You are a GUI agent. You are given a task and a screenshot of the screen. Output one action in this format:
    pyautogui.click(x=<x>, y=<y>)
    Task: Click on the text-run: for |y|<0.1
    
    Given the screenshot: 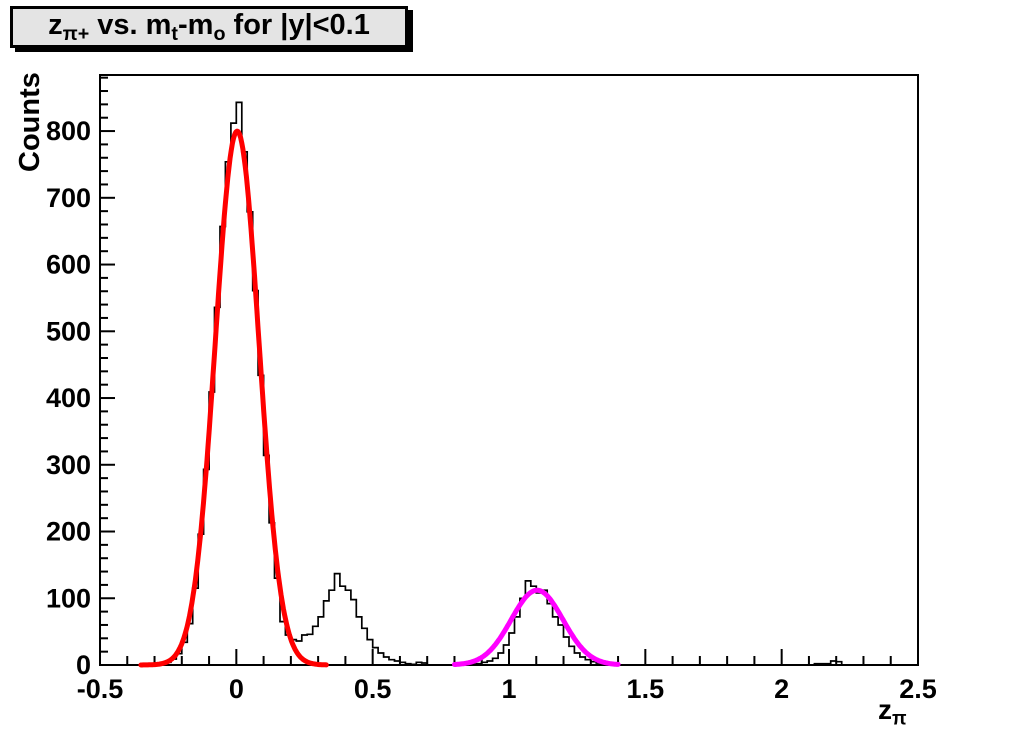 What is the action you would take?
    pyautogui.click(x=297, y=24)
    